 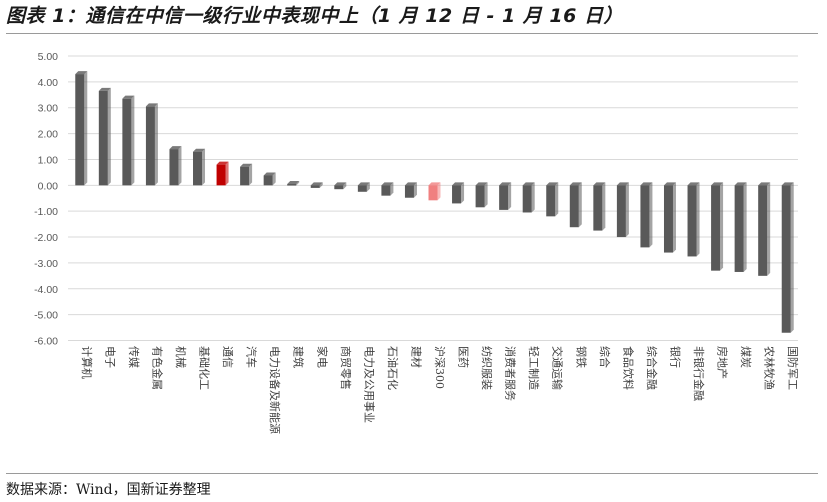 I want to click on x-category-label: 银行, so click(x=675, y=357).